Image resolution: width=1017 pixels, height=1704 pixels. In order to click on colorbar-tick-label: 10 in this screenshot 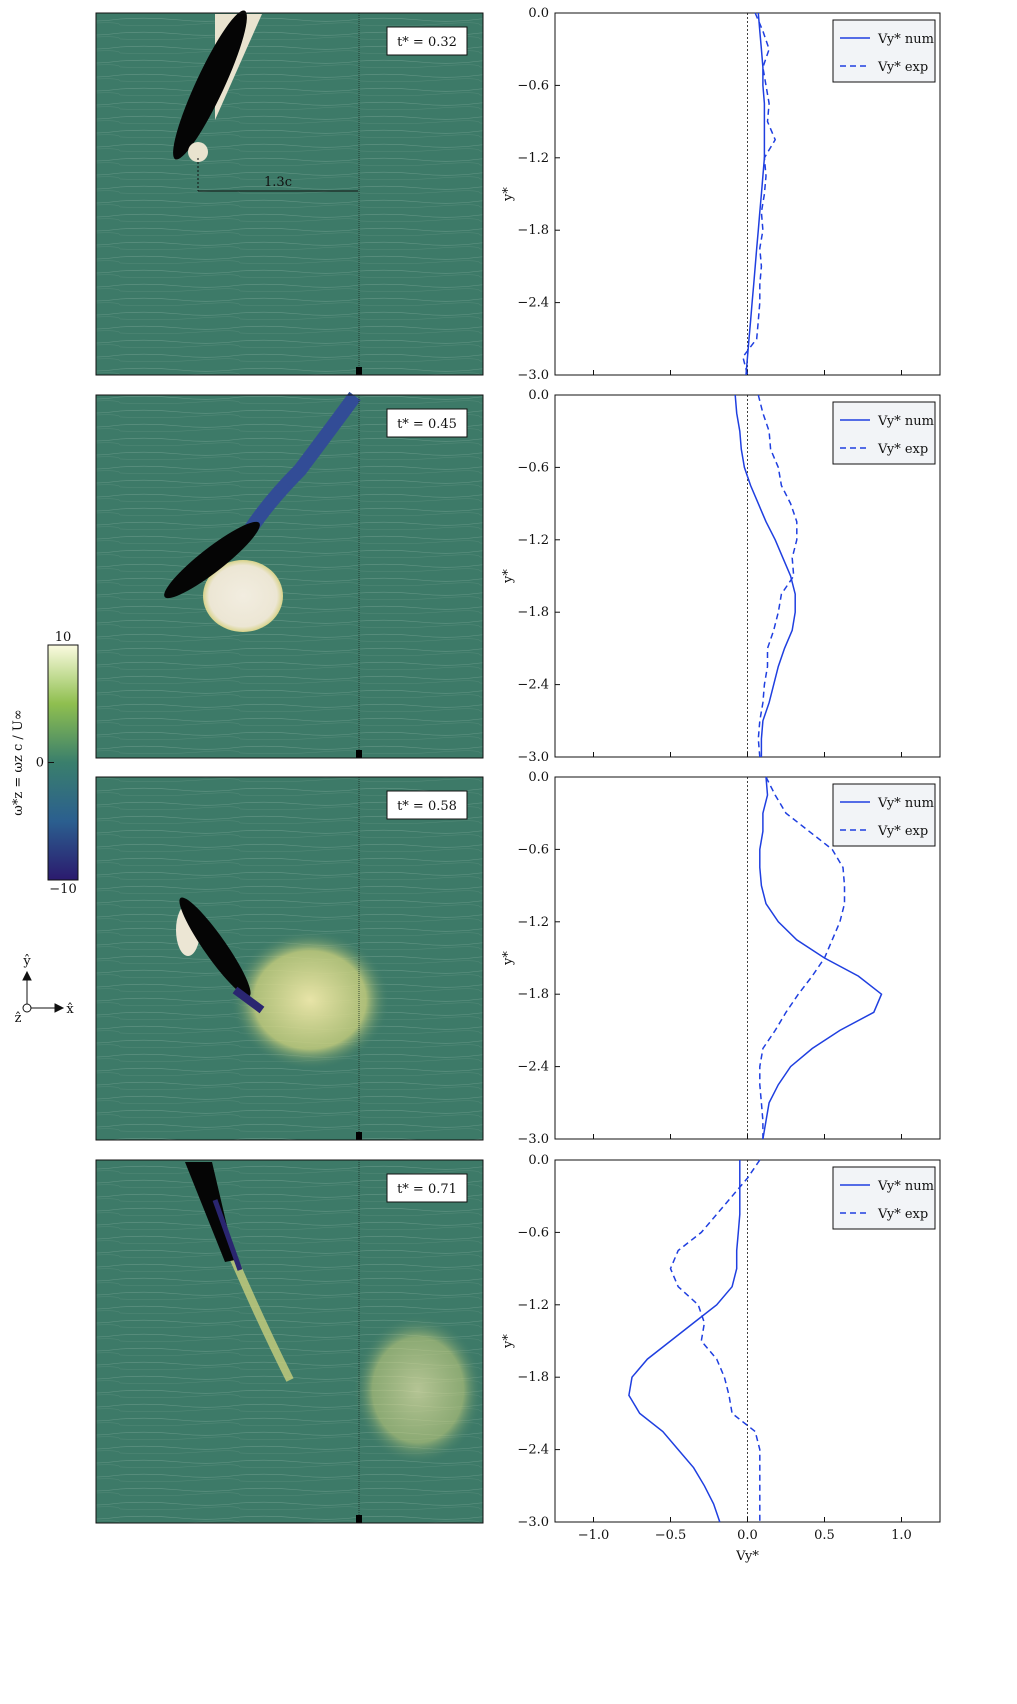, I will do `click(63, 637)`.